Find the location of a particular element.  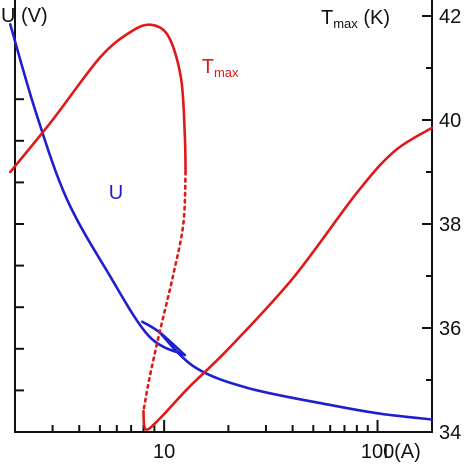

annotation-label: Tmax is located at coordinates (220, 68).